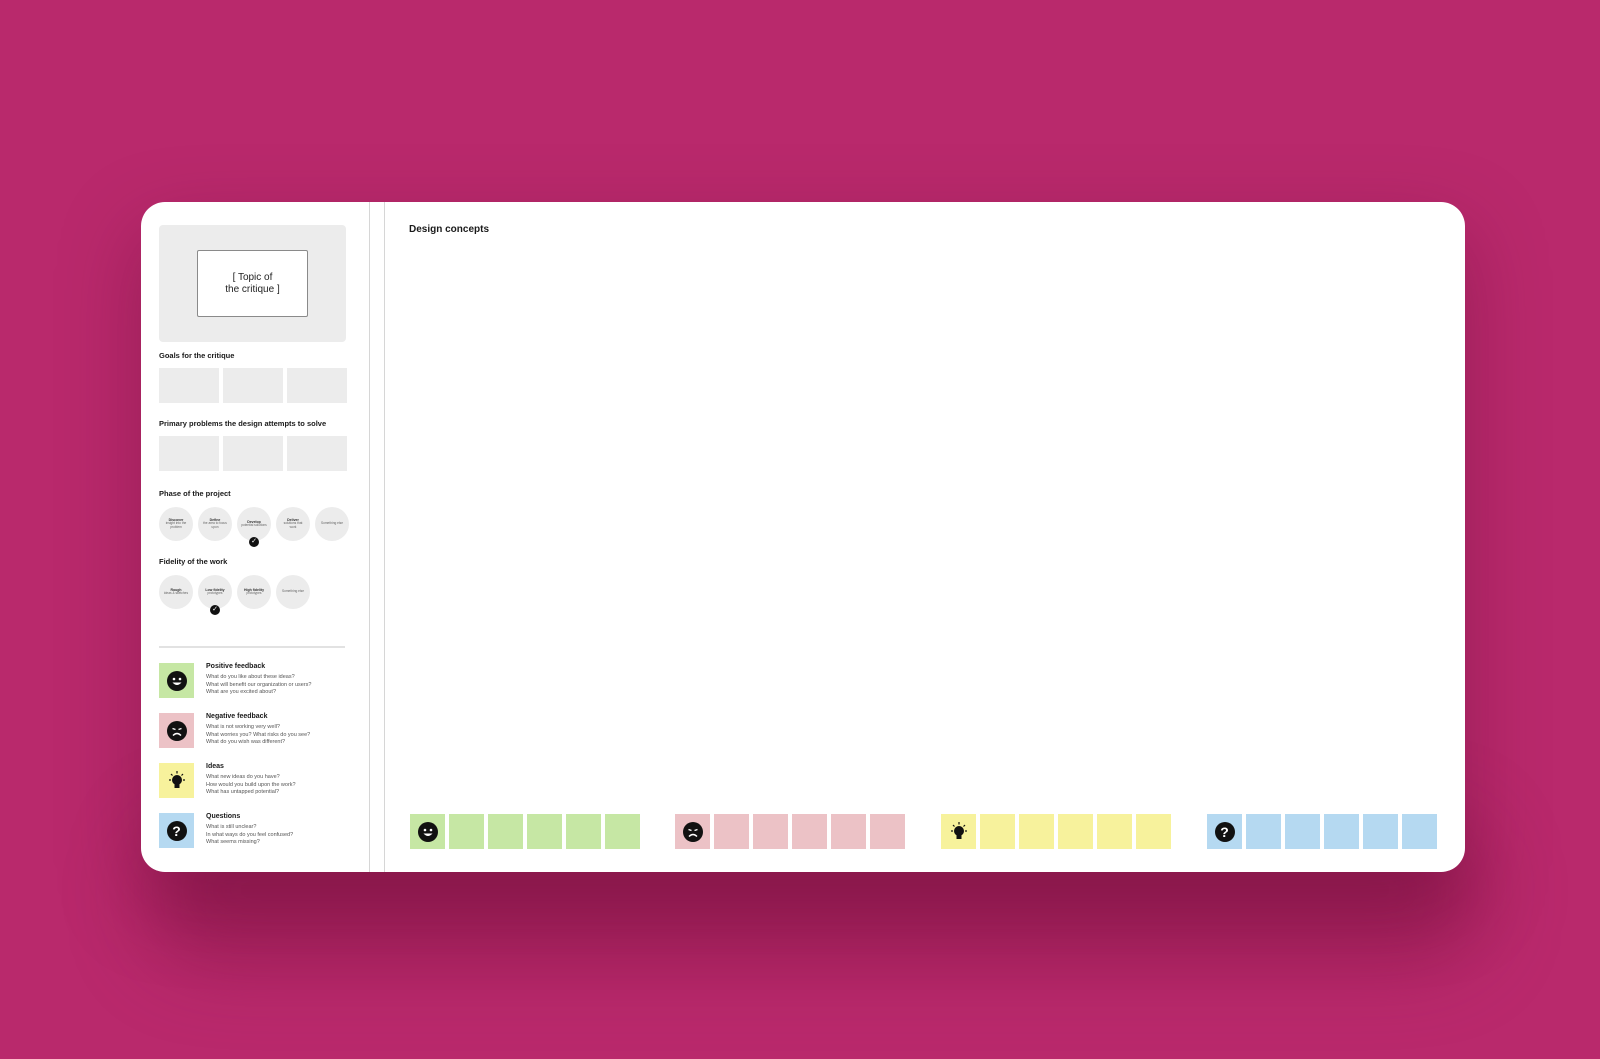 The image size is (1600, 1059). I want to click on legend-title: Negative feedback, so click(237, 716).